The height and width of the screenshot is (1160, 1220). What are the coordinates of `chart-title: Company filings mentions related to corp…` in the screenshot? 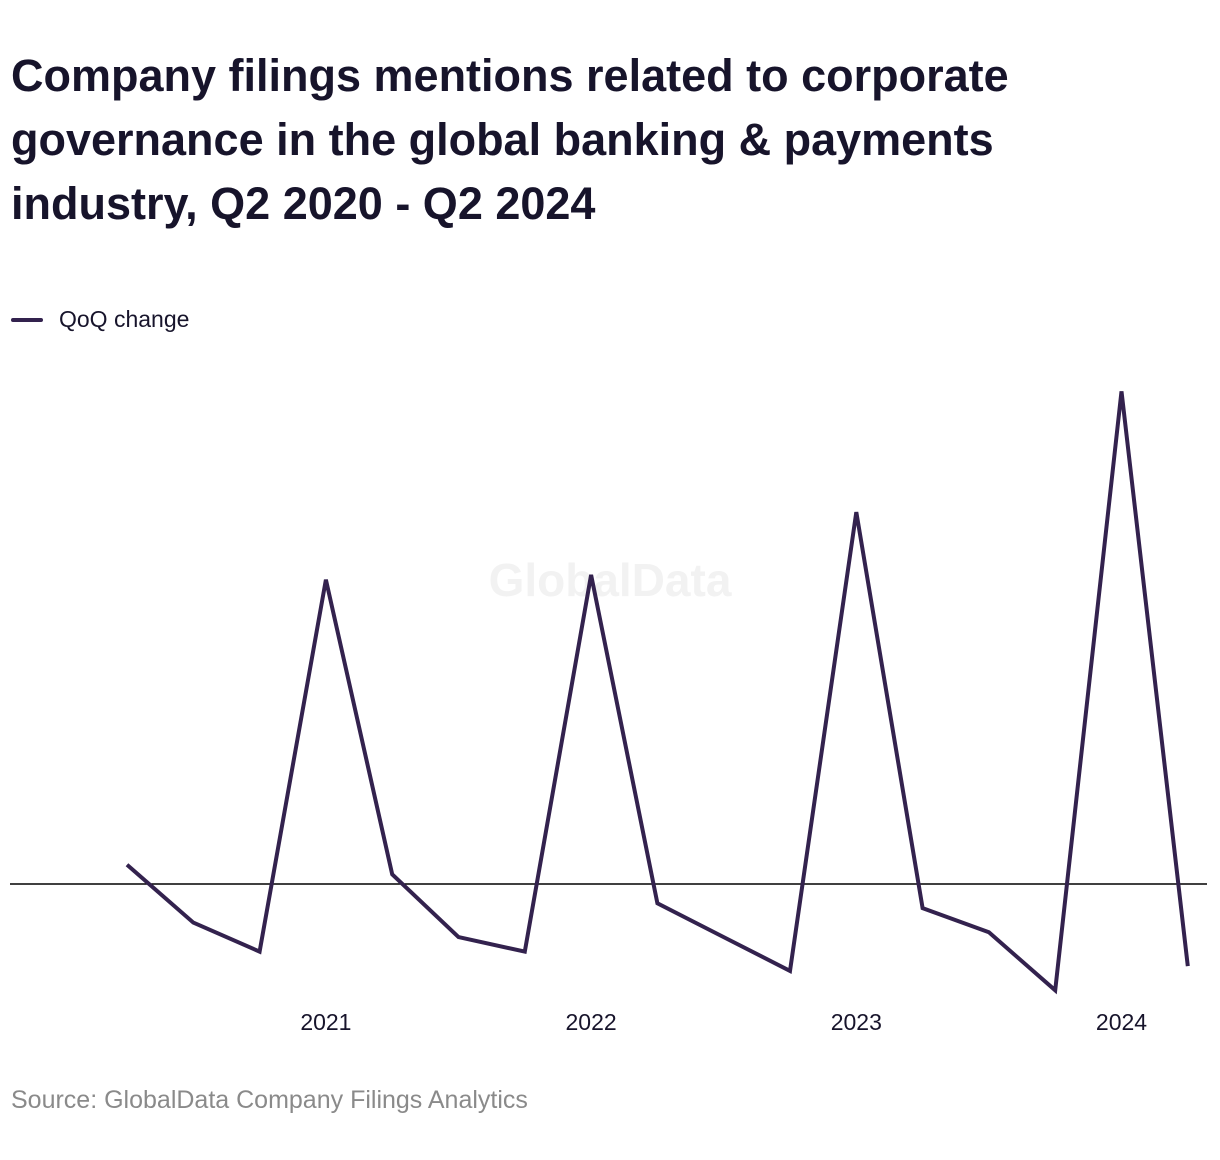 It's located at (510, 139).